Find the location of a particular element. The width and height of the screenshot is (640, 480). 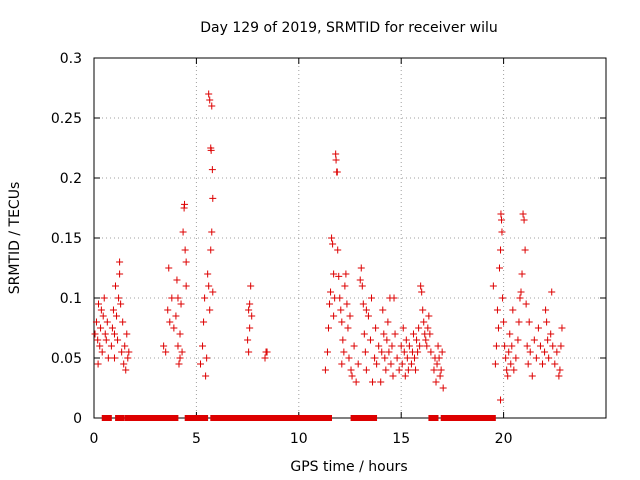

y-tick-label: 0.05 is located at coordinates (66, 359).